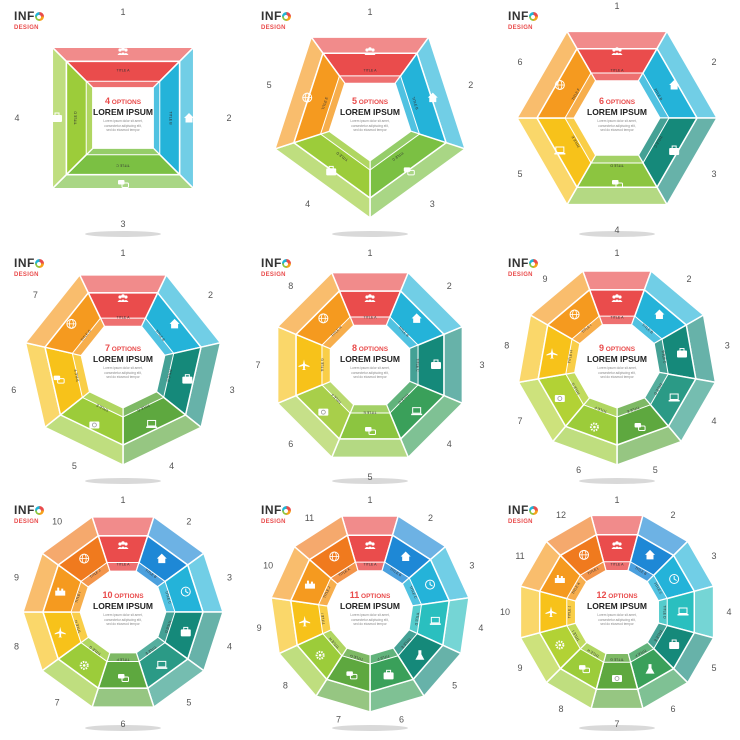  Describe the element at coordinates (520, 28) in the screenshot. I see `logo-subtext: DESIGN` at that location.